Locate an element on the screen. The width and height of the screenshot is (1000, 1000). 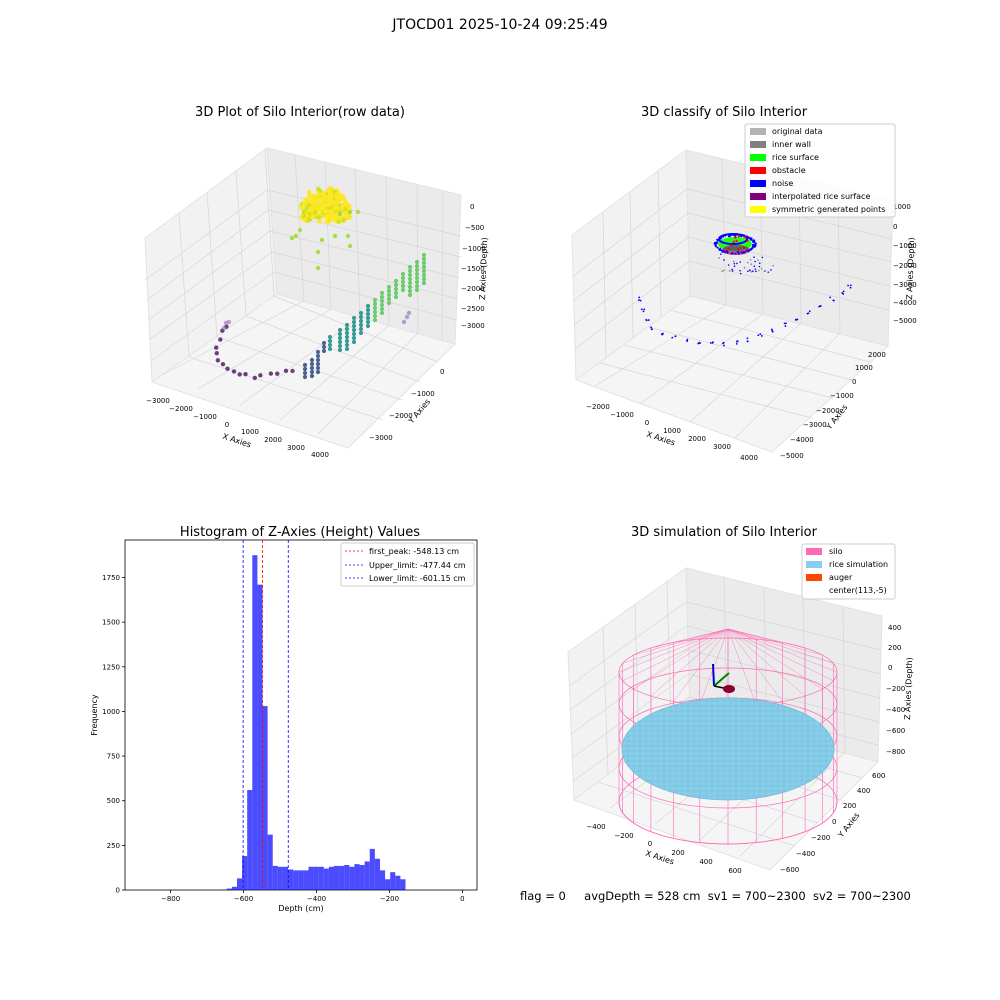
y-tick-label: 1000 is located at coordinates (111, 712).